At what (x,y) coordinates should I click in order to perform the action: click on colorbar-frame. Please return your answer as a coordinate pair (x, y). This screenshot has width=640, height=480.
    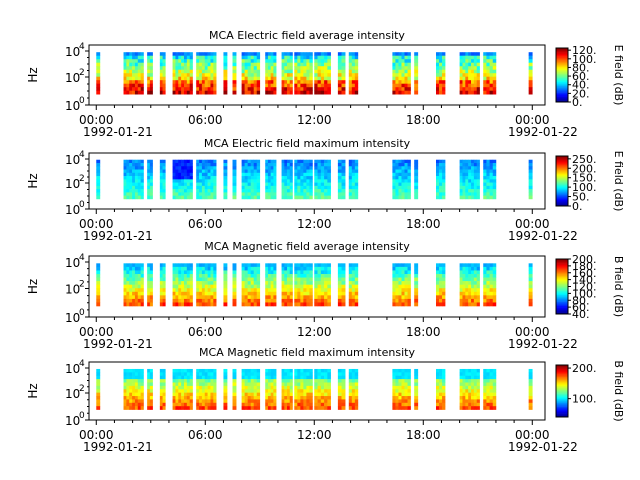
    Looking at the image, I should click on (562, 181).